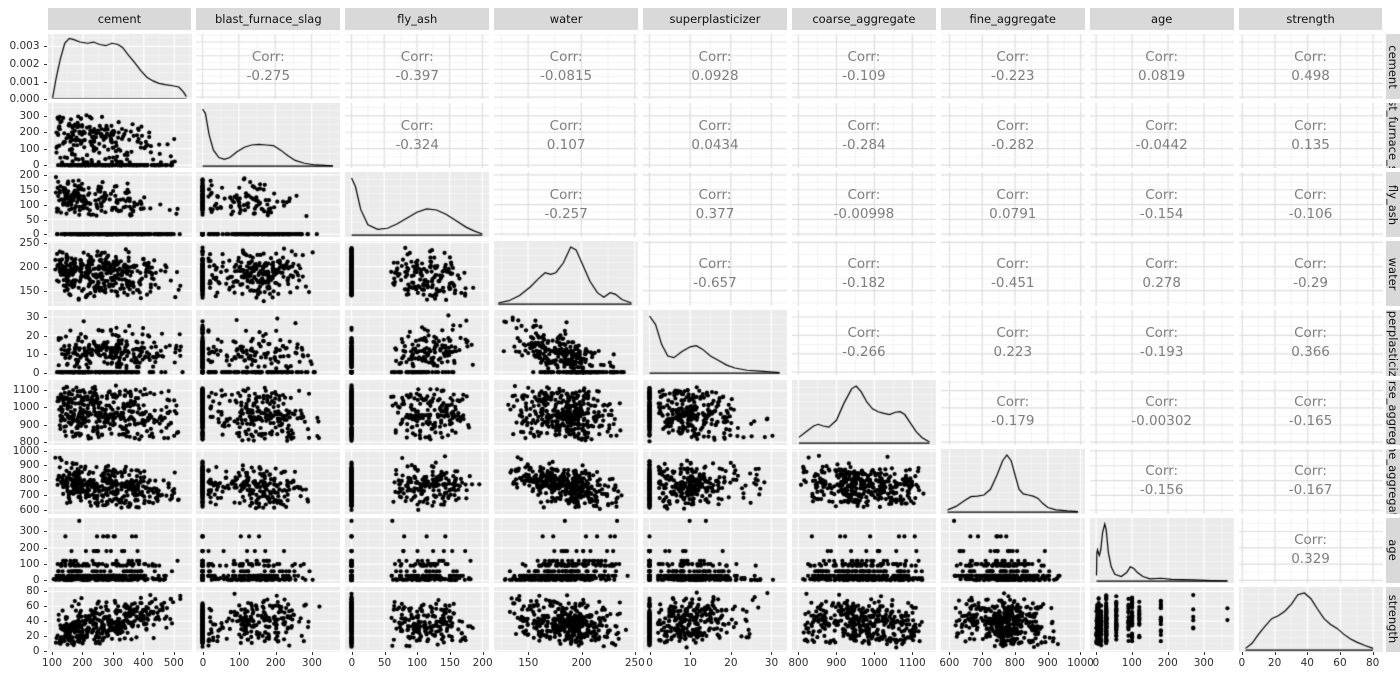 The height and width of the screenshot is (691, 1400). I want to click on y-tick-label: 1000, so click(26, 450).